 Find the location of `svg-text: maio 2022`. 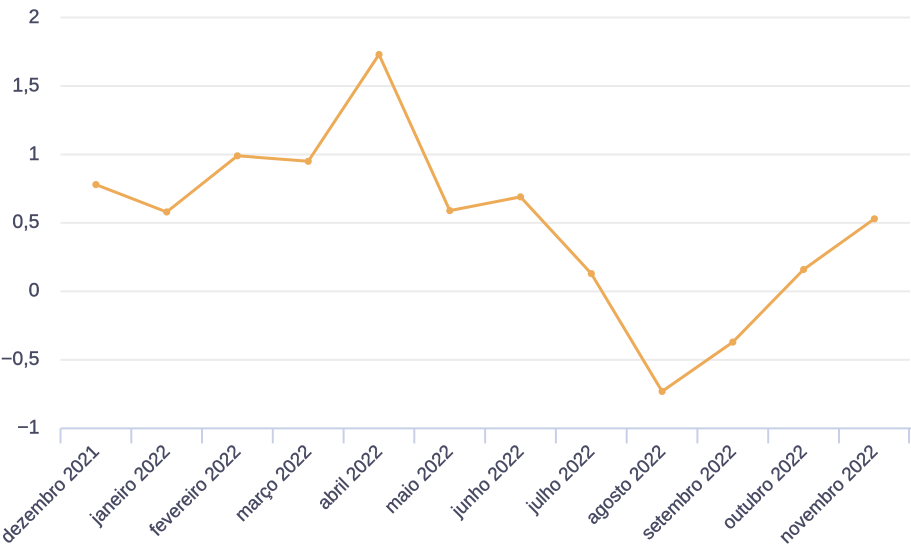

svg-text: maio 2022 is located at coordinates (418, 478).